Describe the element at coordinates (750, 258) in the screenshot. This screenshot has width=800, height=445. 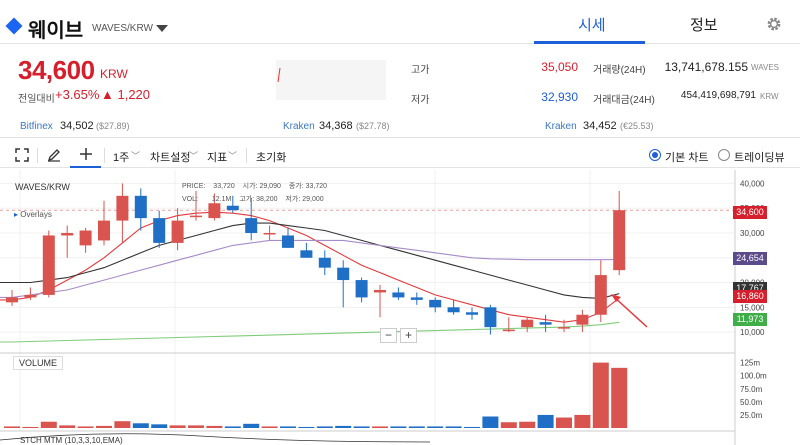
I see `price-badge-ma-purple: 24,654` at that location.